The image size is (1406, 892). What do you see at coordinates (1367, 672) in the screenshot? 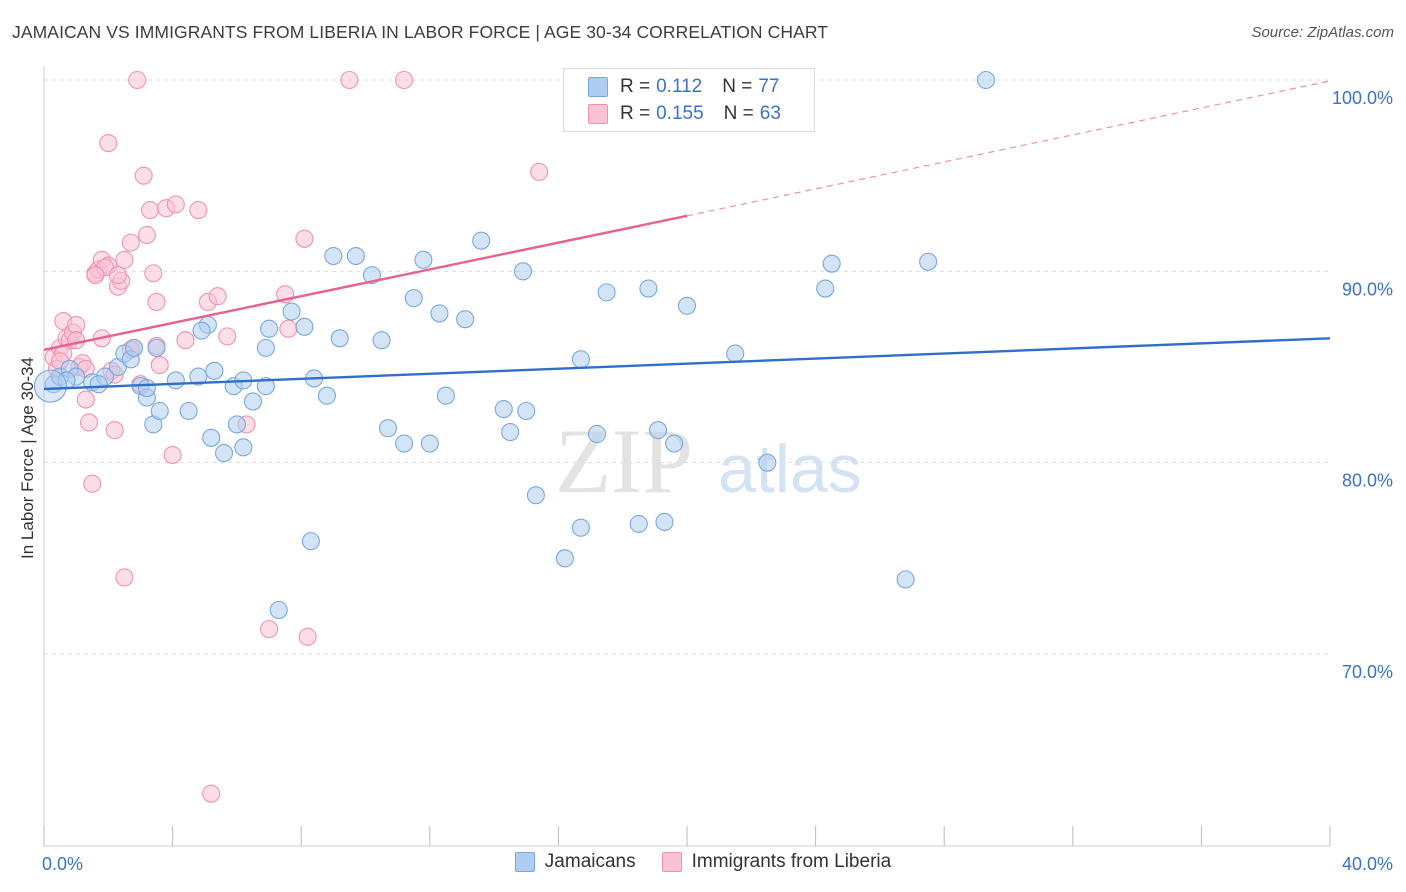
I see `y-tick-label: 70.0%` at bounding box center [1367, 672].